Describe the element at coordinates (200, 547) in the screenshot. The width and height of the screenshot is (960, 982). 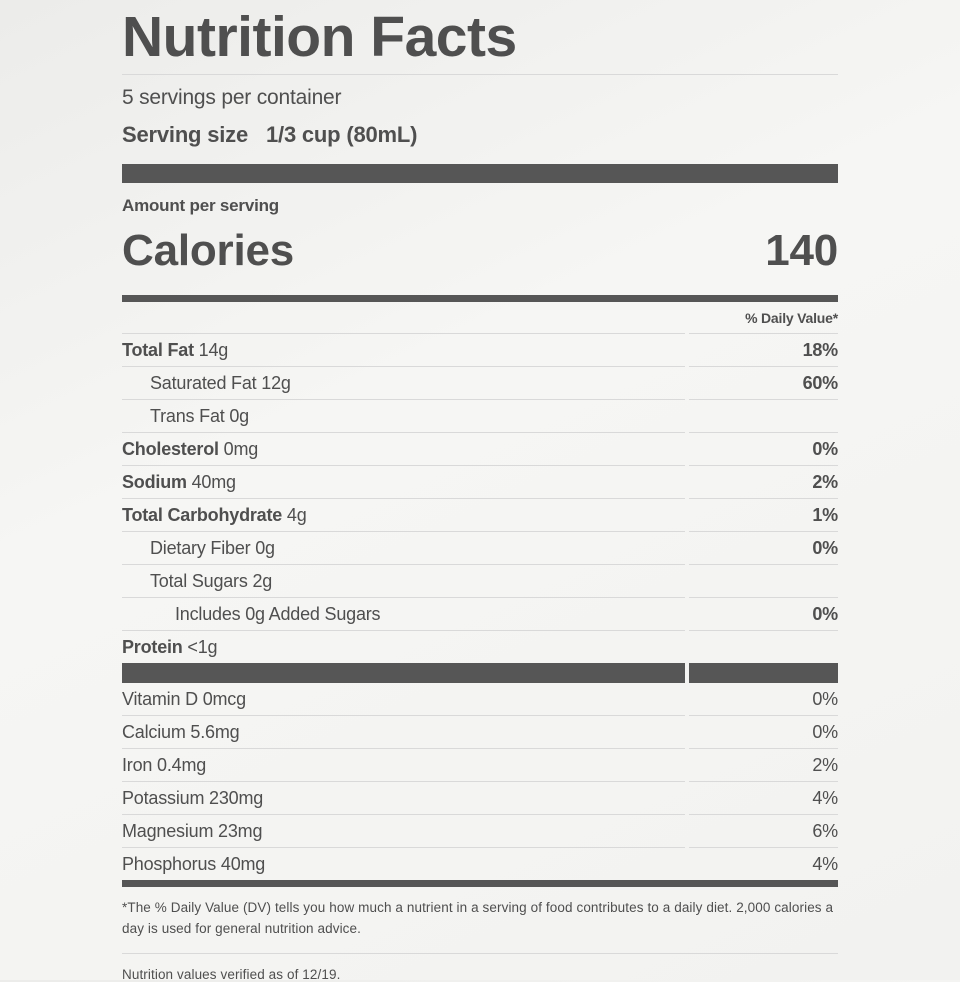
I see `nutrient-name: Dietary Fiber` at that location.